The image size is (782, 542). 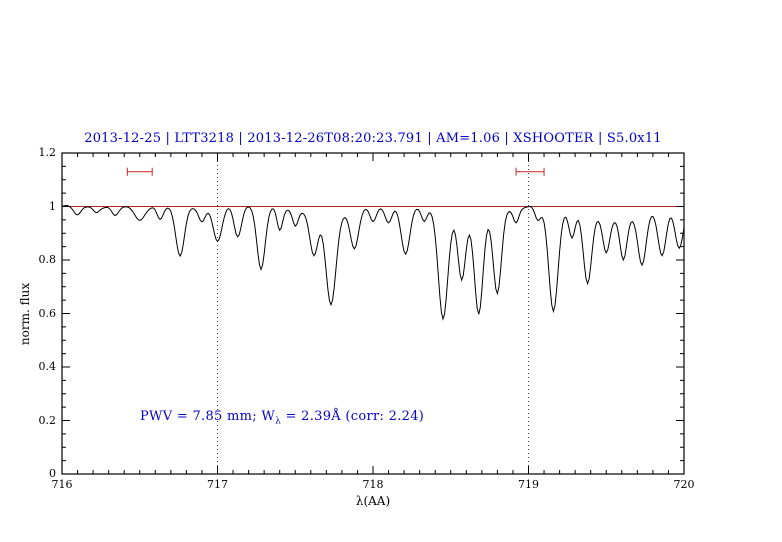 I want to click on x-tick-label: 716, so click(x=62, y=484).